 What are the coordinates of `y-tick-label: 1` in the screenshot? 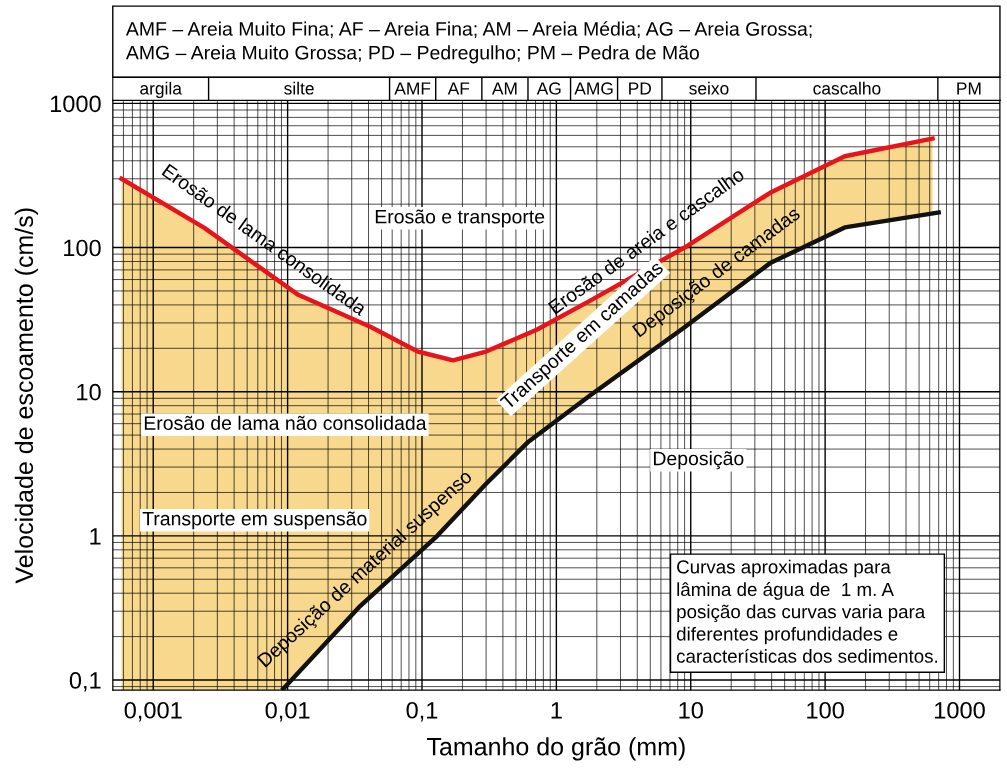 It's located at (95, 536).